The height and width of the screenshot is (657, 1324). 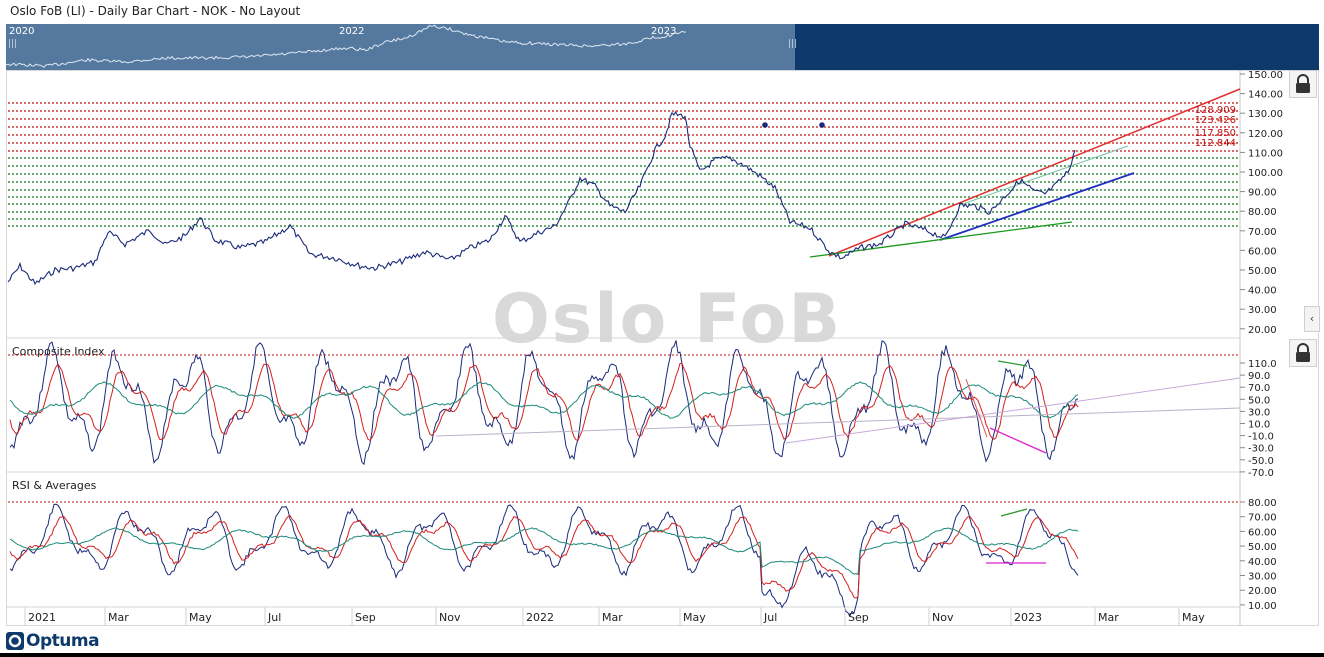 What do you see at coordinates (1312, 319) in the screenshot?
I see `chevron-left-icon: ‹` at bounding box center [1312, 319].